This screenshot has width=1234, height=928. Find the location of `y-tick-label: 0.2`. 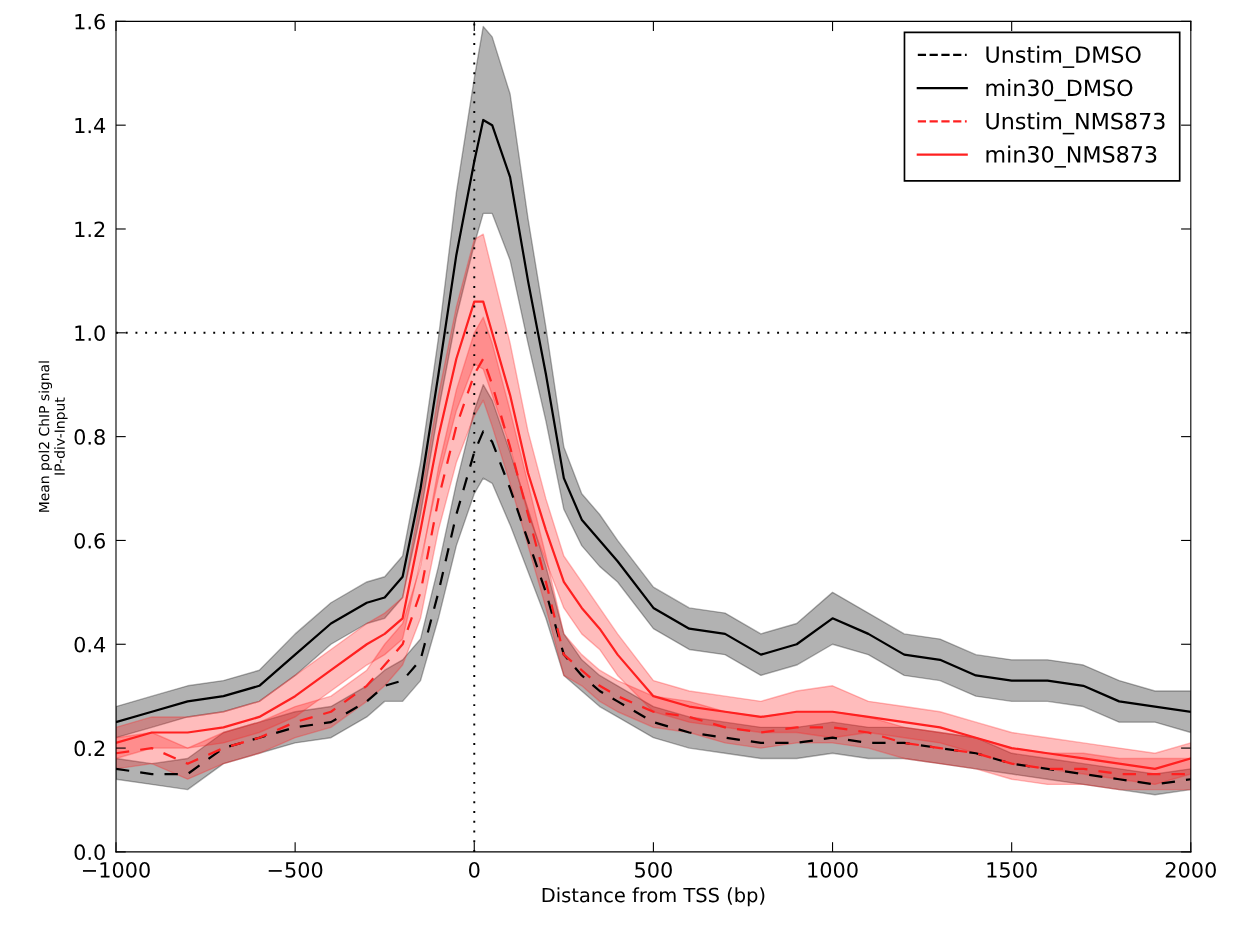

y-tick-label: 0.2 is located at coordinates (89, 748).